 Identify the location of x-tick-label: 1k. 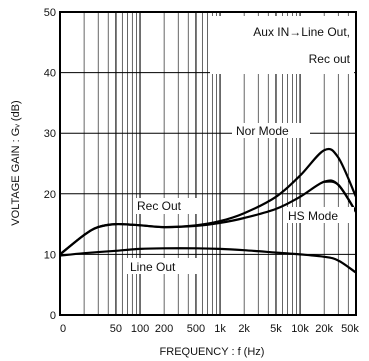
(220, 329).